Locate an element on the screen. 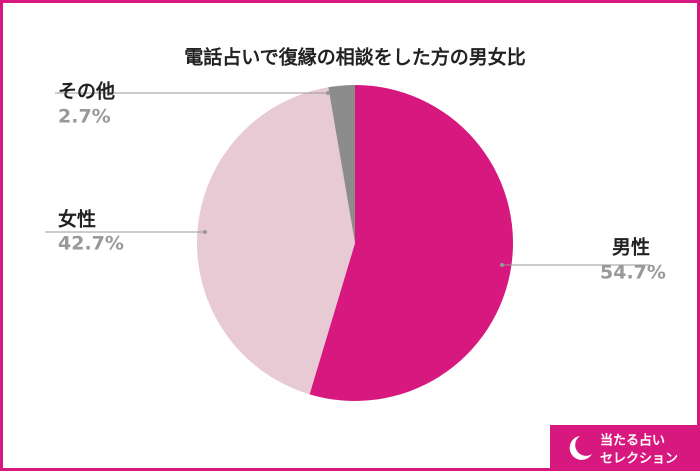  logo-text: セレクション is located at coordinates (639, 459).